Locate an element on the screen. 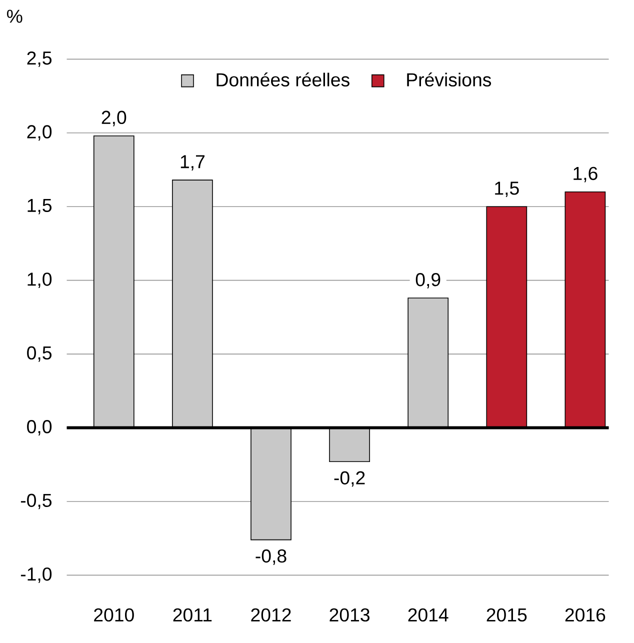  y-tick-label: 0,0 is located at coordinates (39, 428).